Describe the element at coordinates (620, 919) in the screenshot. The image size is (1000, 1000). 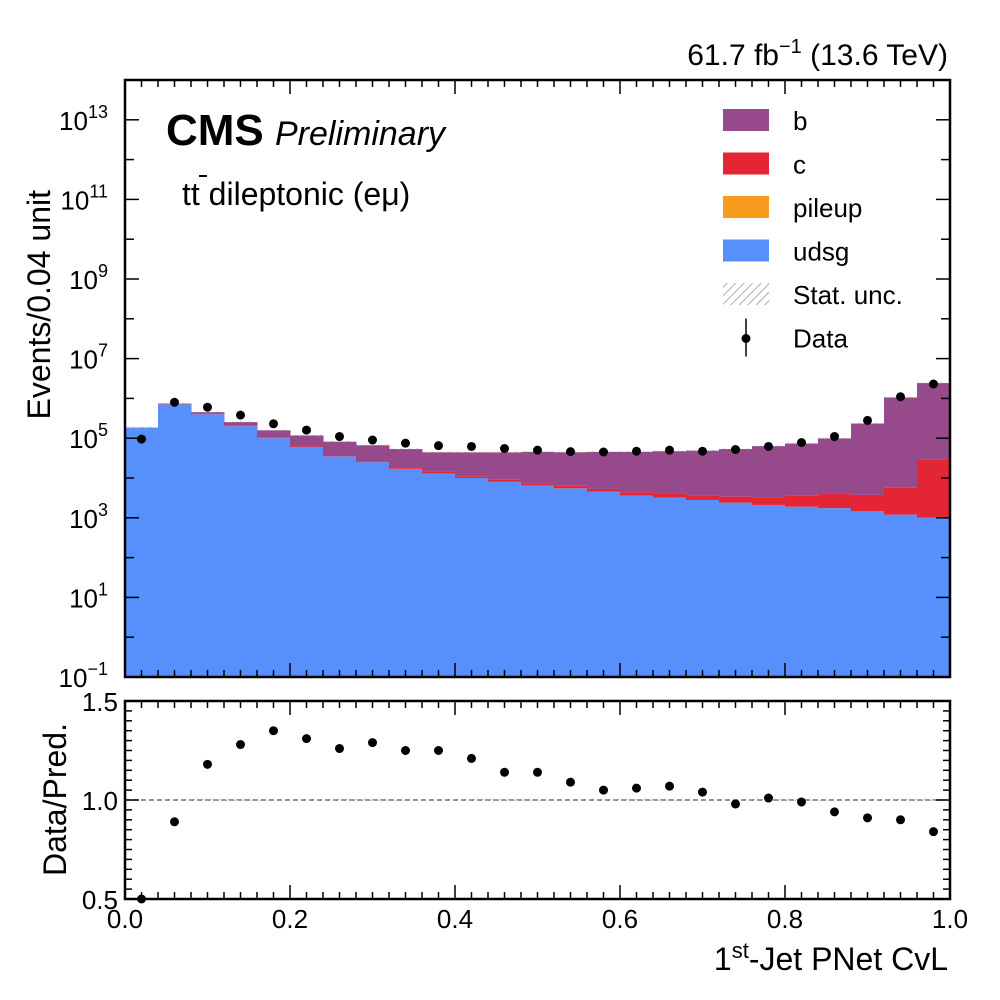
I see `x-tick-label: 0.6` at that location.